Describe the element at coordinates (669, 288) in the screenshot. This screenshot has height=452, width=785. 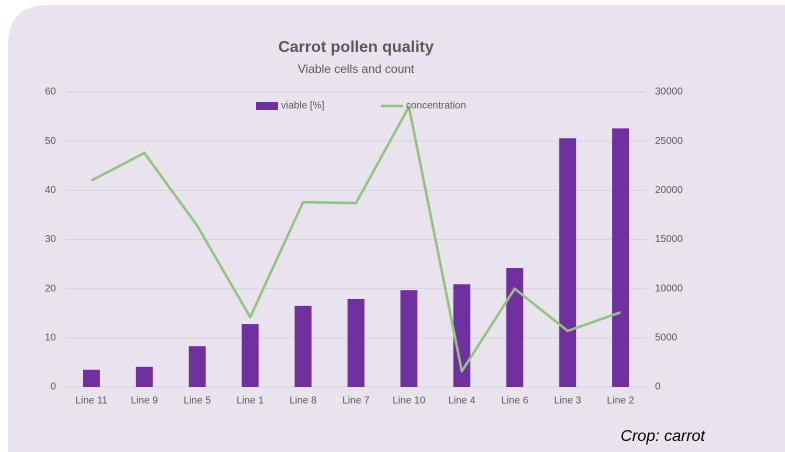
I see `y2-tick-label: 10000` at that location.